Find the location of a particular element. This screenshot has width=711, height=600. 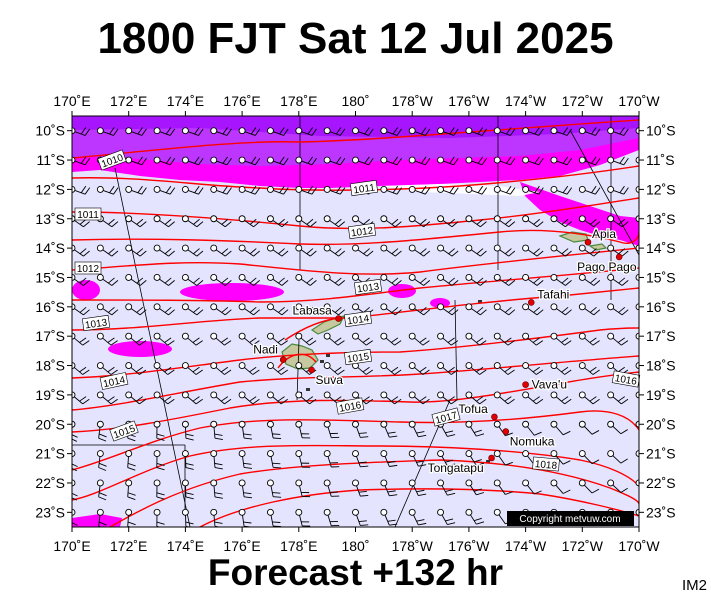

isobar-label: 1014 is located at coordinates (358, 319).